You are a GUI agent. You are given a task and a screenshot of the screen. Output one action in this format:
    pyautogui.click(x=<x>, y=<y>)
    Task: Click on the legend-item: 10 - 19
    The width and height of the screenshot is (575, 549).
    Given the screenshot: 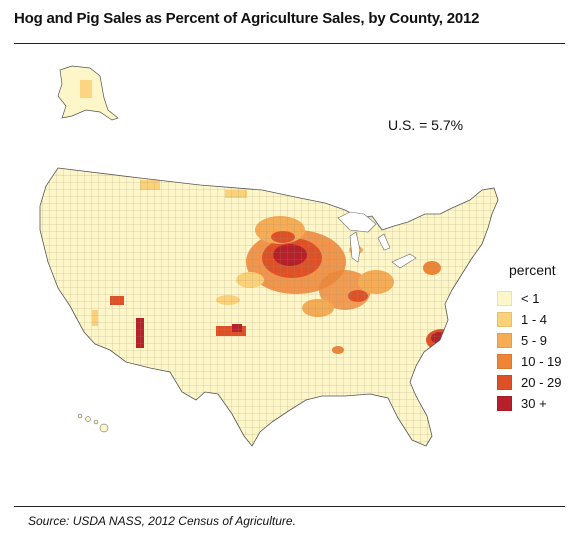 What is the action you would take?
    pyautogui.click(x=529, y=361)
    